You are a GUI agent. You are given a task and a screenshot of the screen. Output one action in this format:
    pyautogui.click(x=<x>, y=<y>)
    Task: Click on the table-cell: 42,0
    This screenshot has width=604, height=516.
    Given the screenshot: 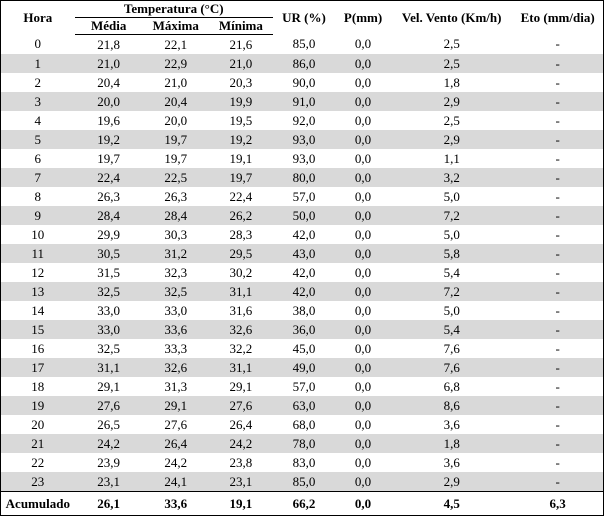 What is the action you would take?
    pyautogui.click(x=304, y=291)
    